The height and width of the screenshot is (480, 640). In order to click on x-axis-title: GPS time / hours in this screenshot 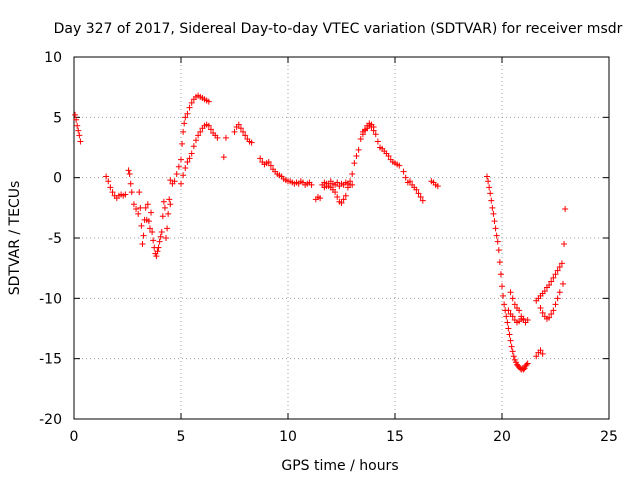, I will do `click(339, 466)`.